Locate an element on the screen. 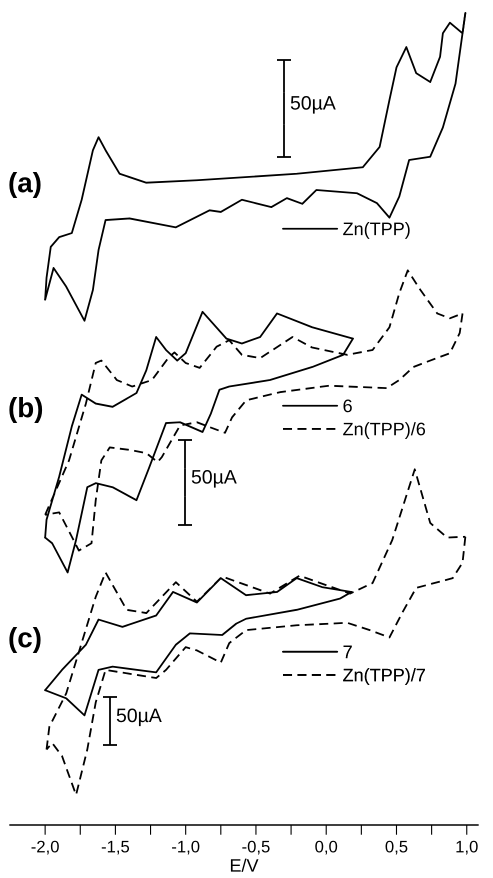 This screenshot has width=493, height=878. x-tick-label: -1,5 is located at coordinates (116, 847).